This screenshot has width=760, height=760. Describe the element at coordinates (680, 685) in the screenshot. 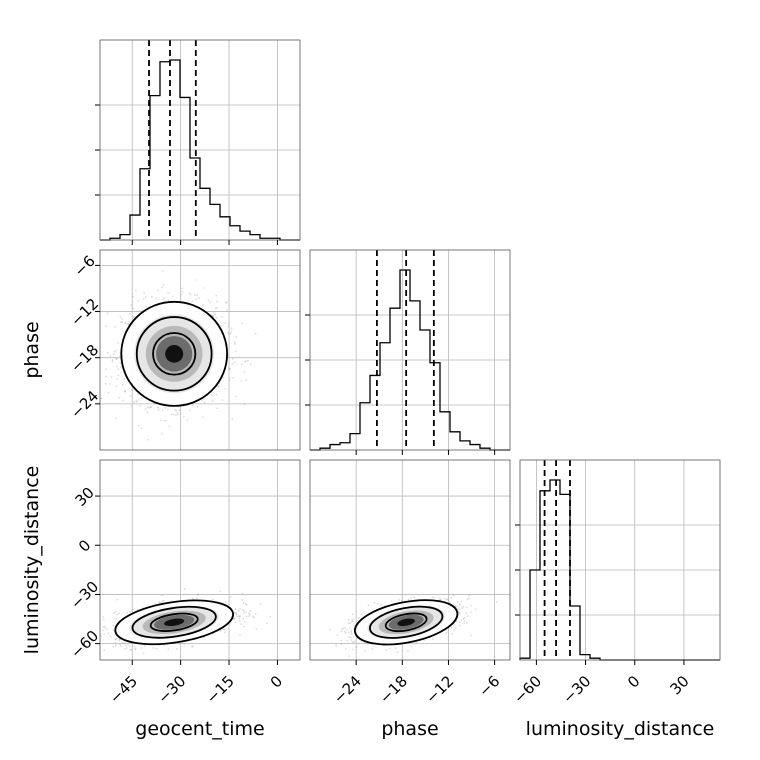

I see `x-tick-label: 30` at that location.